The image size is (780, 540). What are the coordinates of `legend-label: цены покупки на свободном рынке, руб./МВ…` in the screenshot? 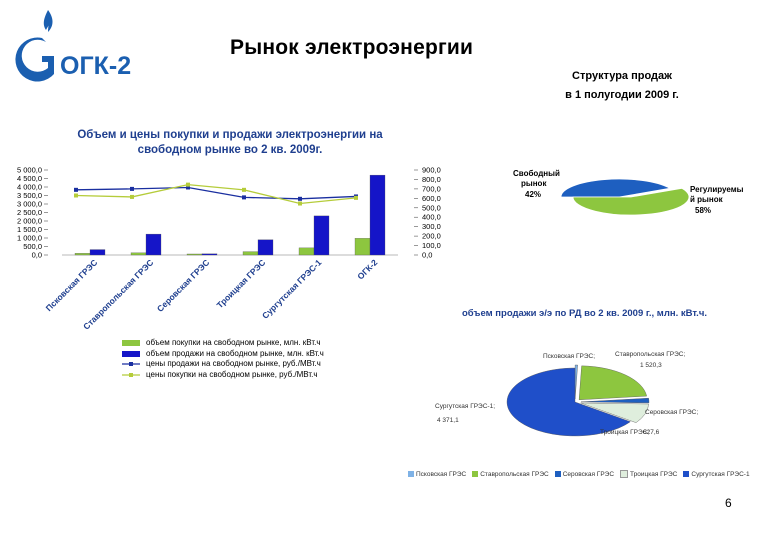 It's located at (232, 374).